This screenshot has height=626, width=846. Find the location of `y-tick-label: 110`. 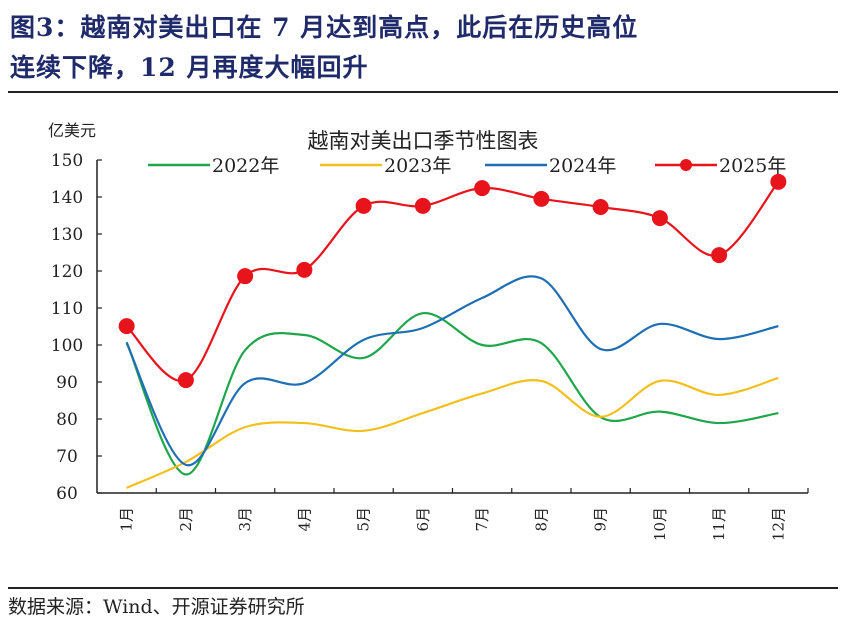

y-tick-label: 110 is located at coordinates (67, 309).